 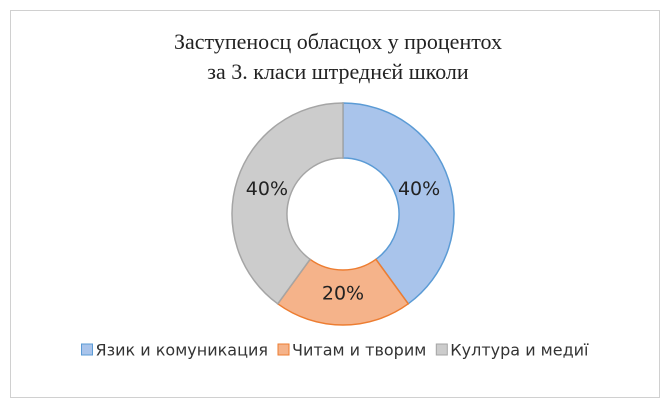 I want to click on legend-label: Култура и медиї, so click(x=519, y=350).